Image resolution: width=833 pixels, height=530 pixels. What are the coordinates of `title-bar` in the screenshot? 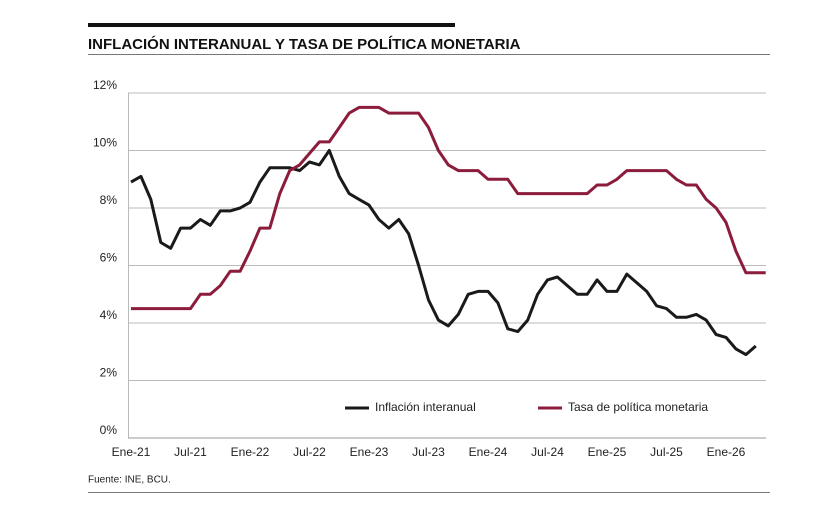 It's located at (271, 25).